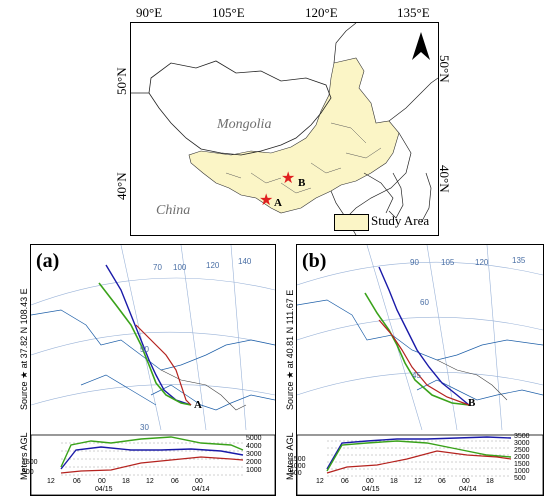  Describe the element at coordinates (121, 186) in the screenshot. I see `lat-label-left-40: 40°N` at that location.